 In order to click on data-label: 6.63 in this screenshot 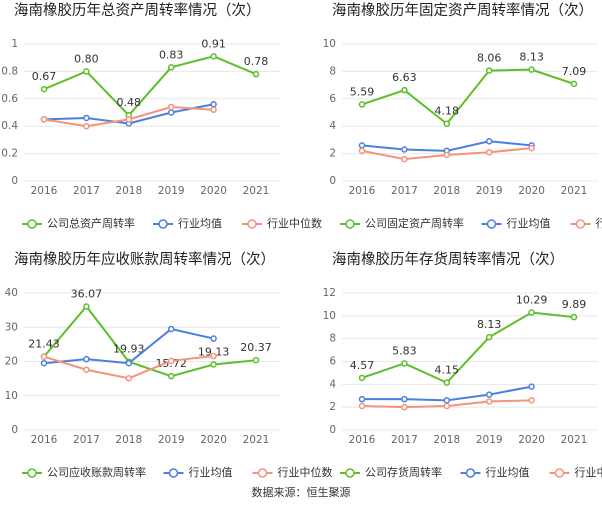, I will do `click(404, 77)`.